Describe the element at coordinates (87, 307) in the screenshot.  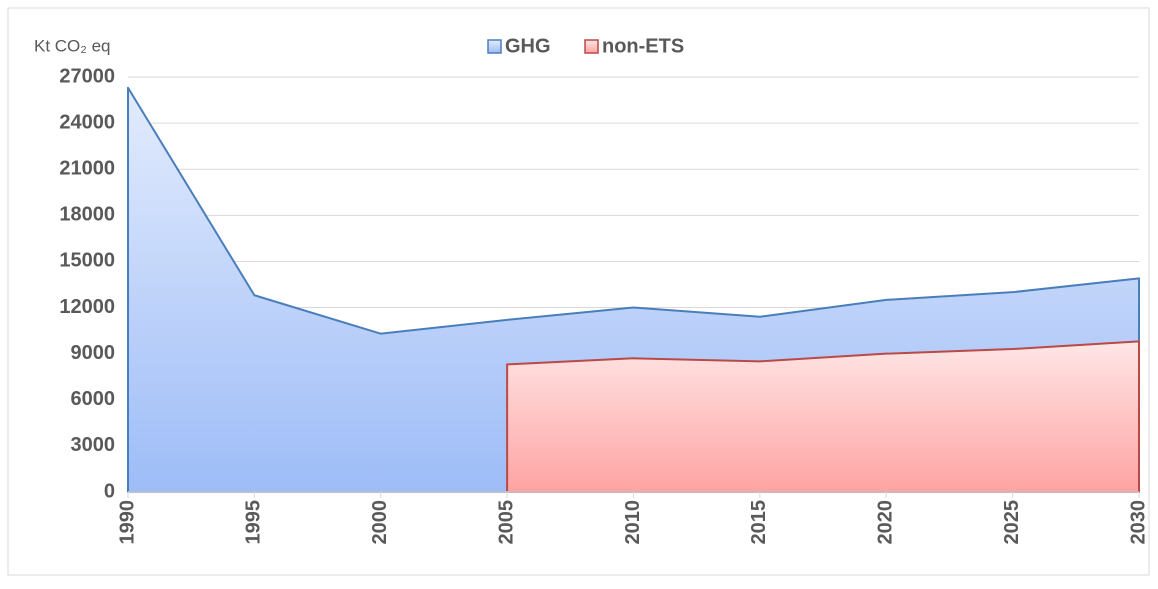
I see `y-tick-label: 12000` at that location.